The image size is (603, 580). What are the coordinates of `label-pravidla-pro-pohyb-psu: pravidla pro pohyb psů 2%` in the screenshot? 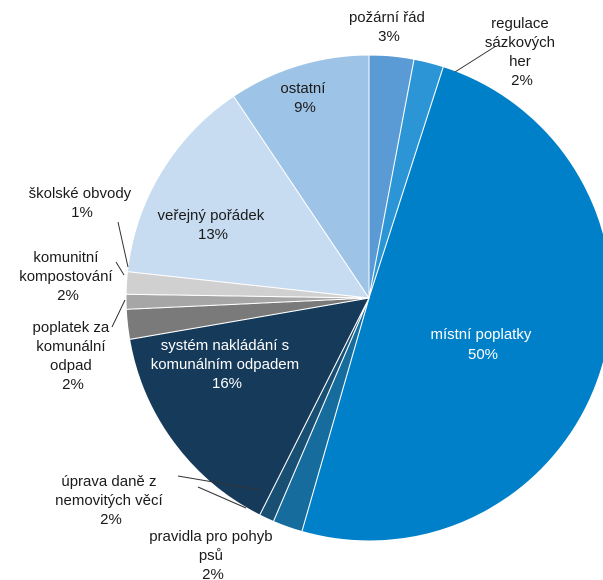 It's located at (213, 554).